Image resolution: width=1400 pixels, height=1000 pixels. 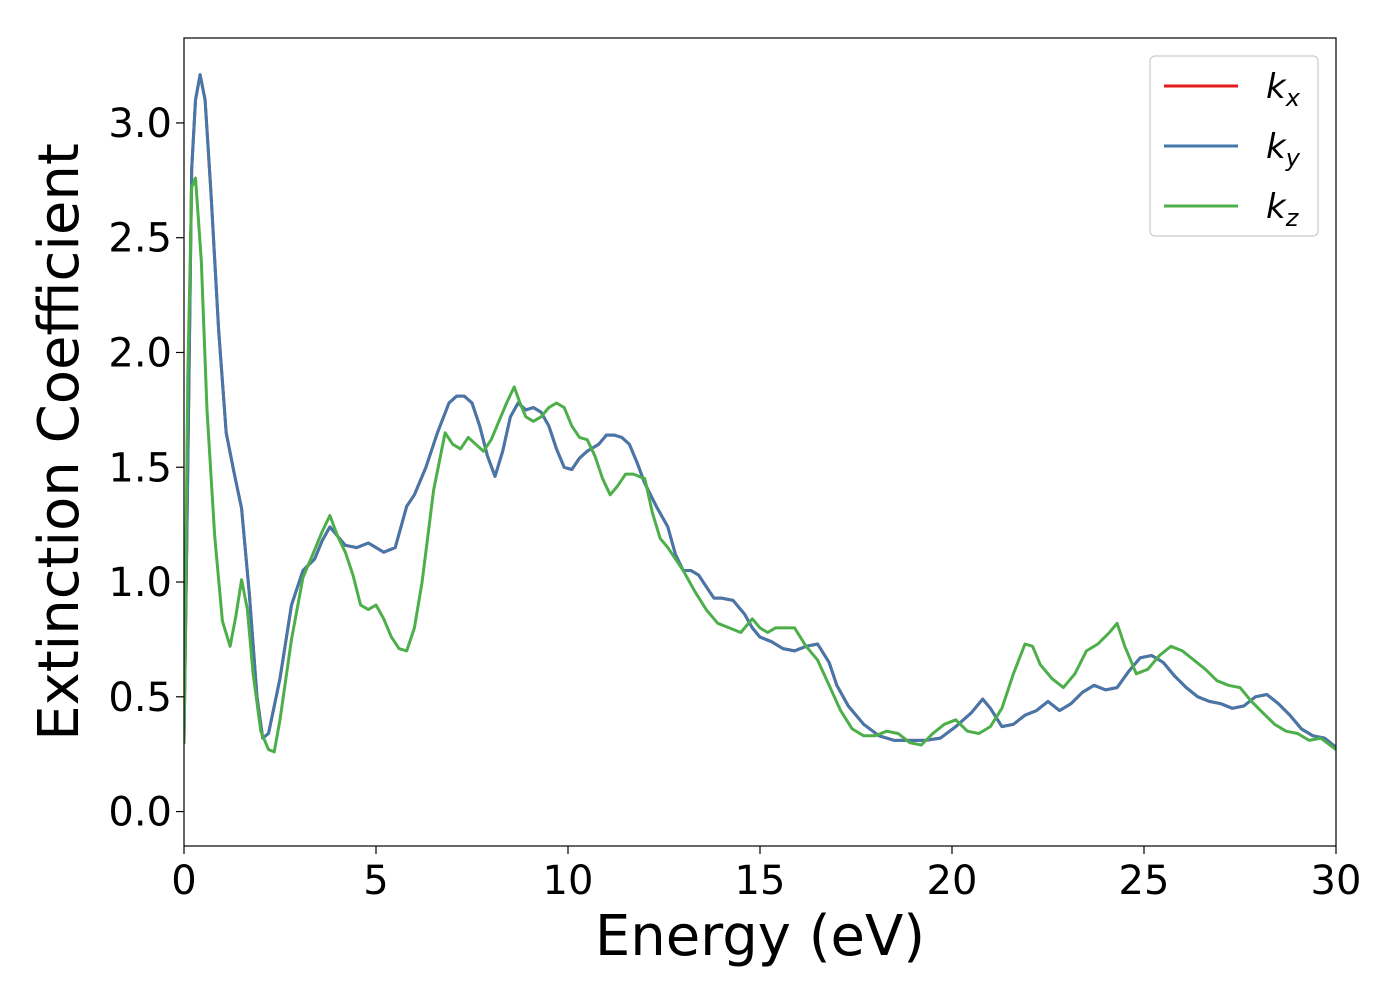 What do you see at coordinates (1293, 158) in the screenshot?
I see `legend-label-subscript: y` at bounding box center [1293, 158].